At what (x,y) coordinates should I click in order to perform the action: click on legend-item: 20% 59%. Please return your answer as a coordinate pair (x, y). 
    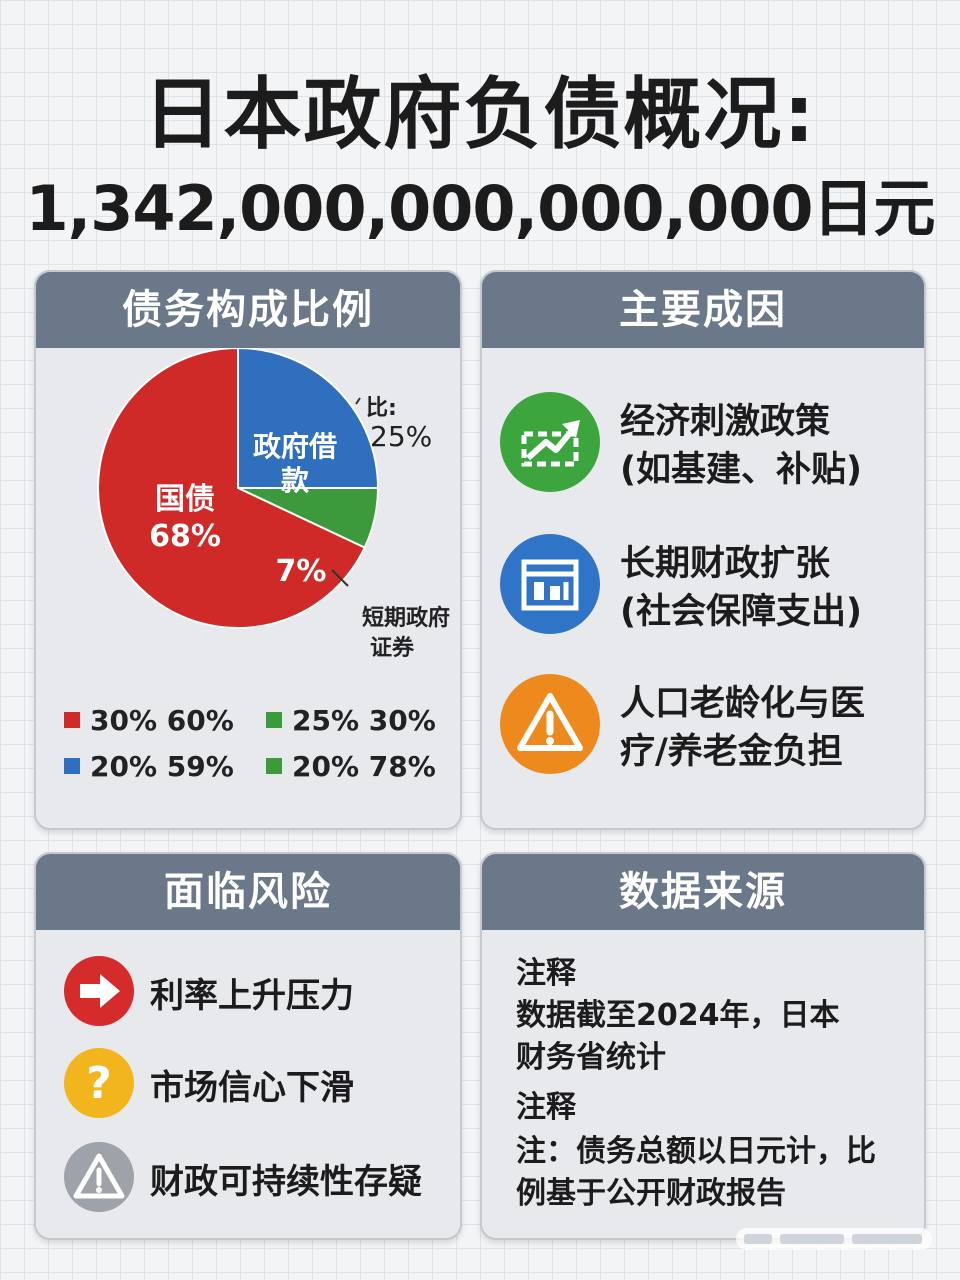
    Looking at the image, I should click on (149, 766).